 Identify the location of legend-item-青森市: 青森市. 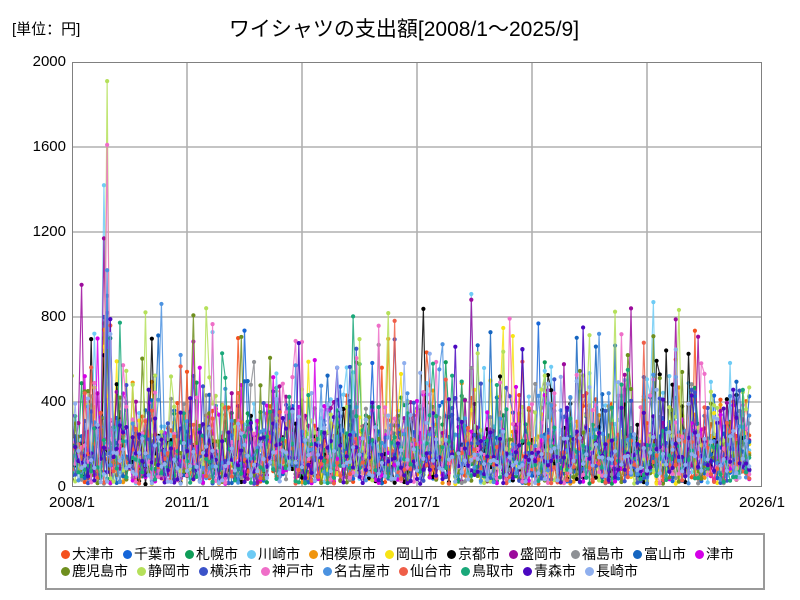
(549, 571).